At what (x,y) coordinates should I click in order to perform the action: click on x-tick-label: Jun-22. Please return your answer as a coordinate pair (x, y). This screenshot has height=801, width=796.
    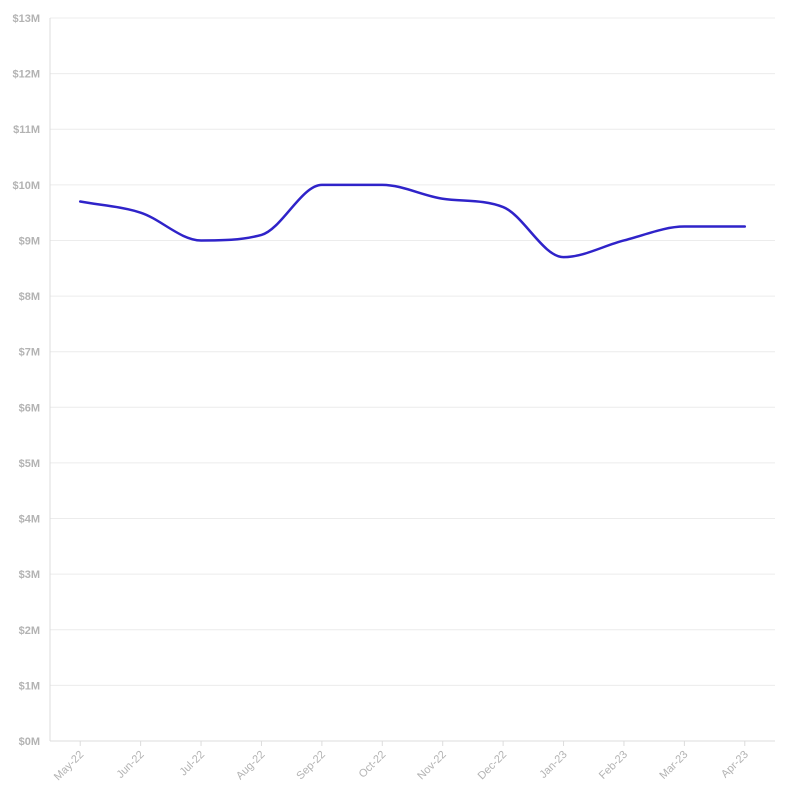
    Looking at the image, I should click on (130, 765).